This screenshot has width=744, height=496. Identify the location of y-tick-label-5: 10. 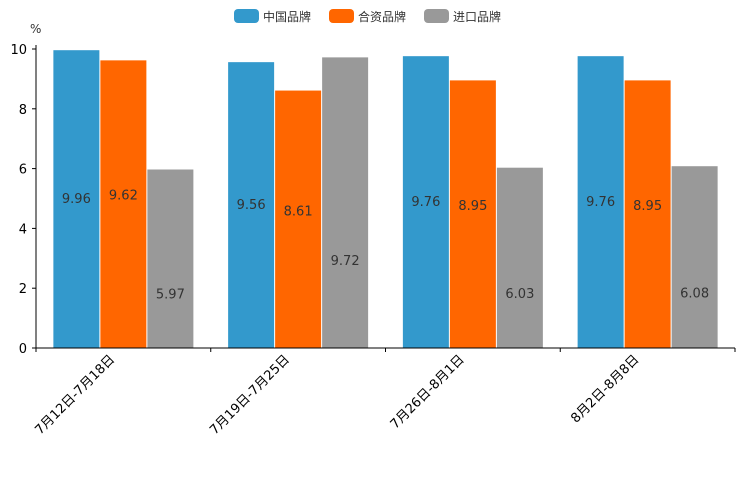
(18, 50).